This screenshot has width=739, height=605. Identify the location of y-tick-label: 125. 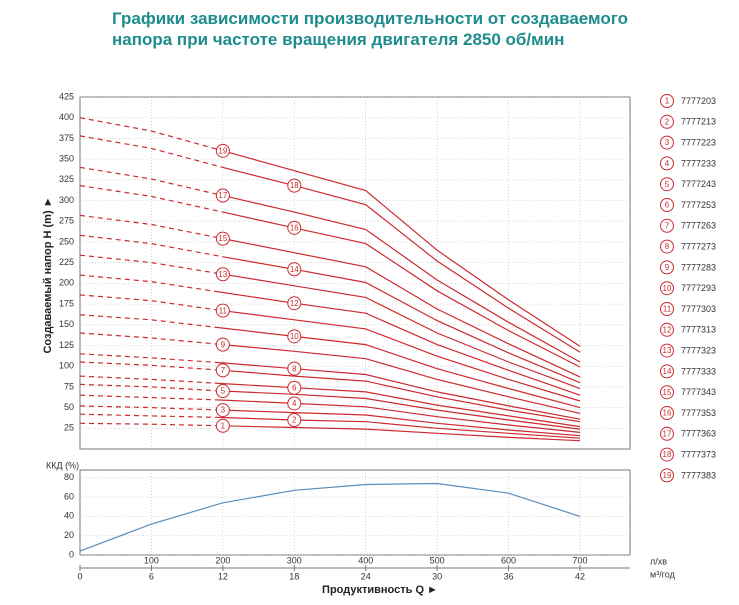
(66, 345).